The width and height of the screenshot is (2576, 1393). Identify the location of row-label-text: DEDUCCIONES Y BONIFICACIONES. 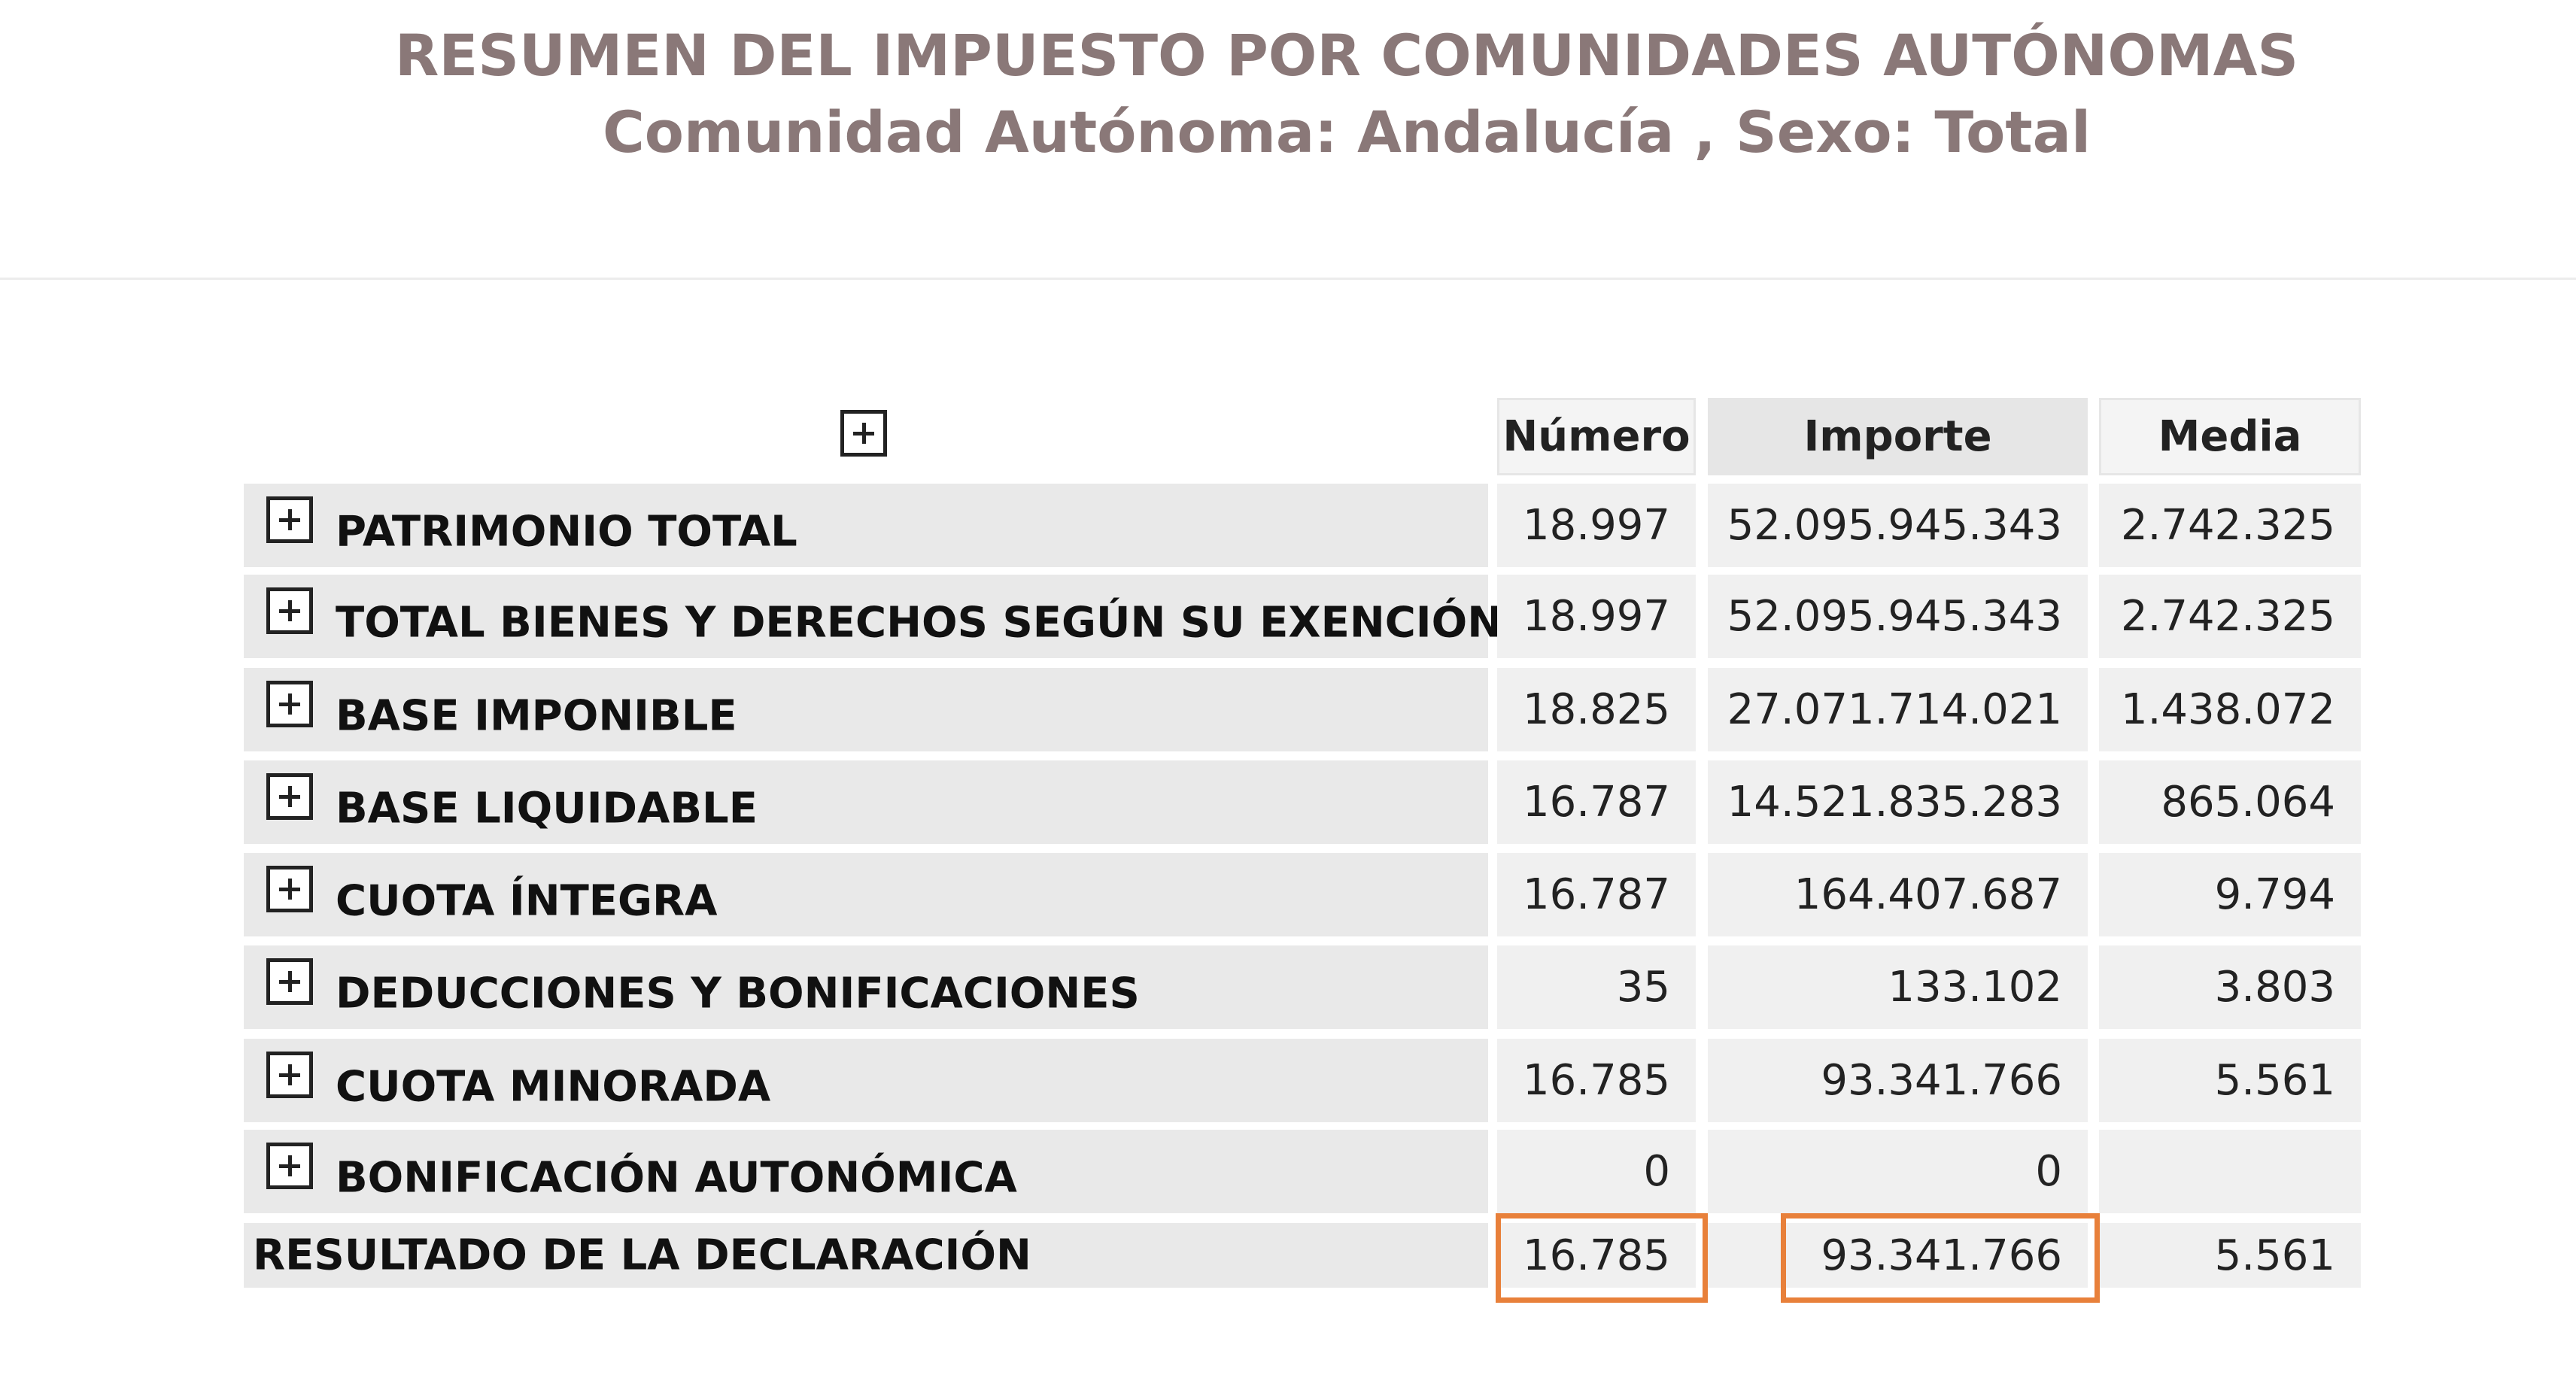
(738, 993).